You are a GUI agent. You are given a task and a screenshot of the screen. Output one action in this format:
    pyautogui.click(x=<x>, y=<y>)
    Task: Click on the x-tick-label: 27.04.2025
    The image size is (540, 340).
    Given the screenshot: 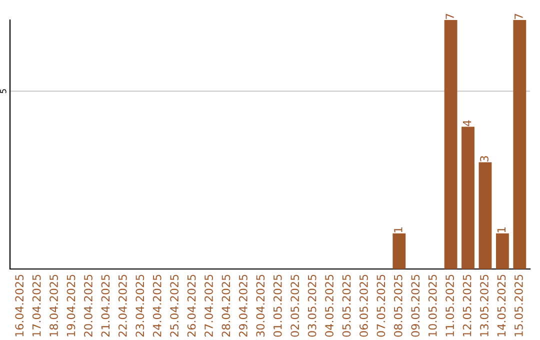 What is the action you would take?
    pyautogui.click(x=208, y=305)
    